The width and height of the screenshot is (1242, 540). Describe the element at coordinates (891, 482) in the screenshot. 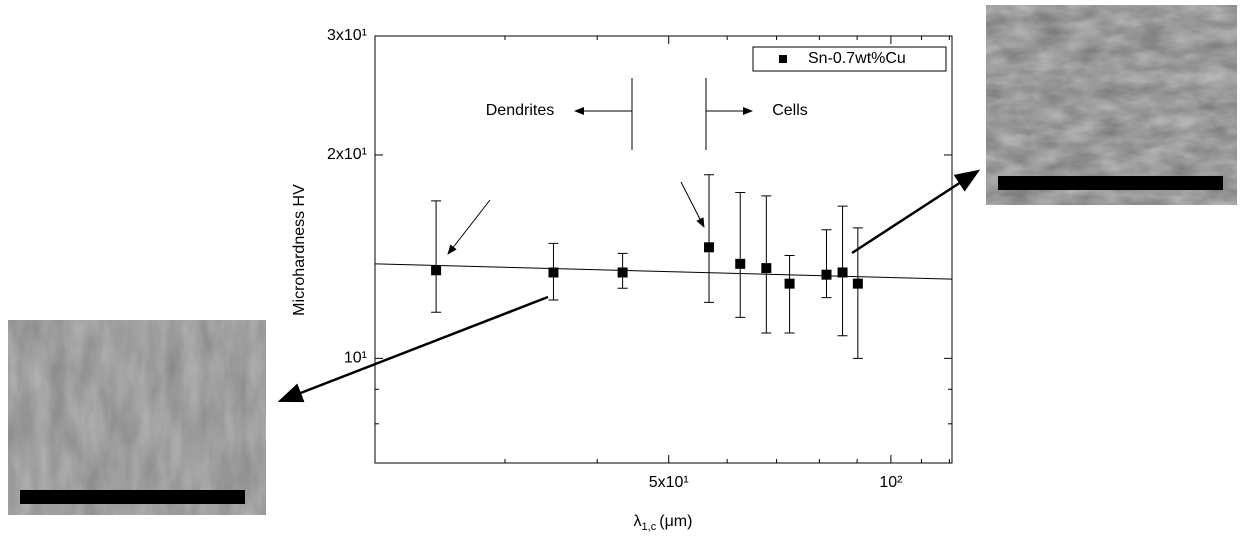

I see `x-tick-label: 10²` at that location.